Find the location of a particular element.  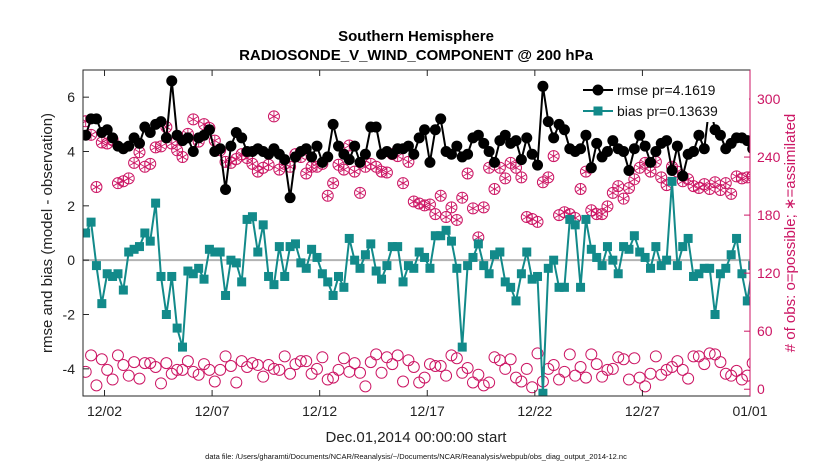

x-tick-label: 12/12 is located at coordinates (319, 411).